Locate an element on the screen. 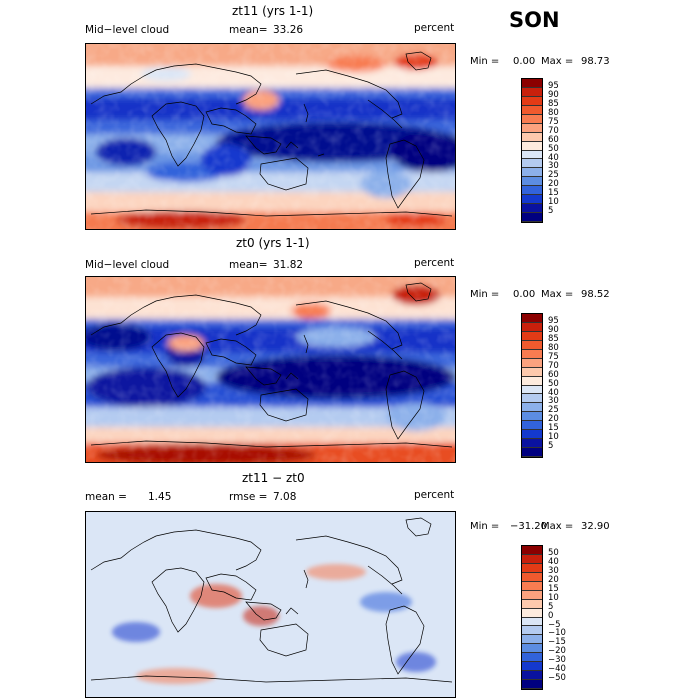 The image size is (700, 700). panel-2-max-value: 98.52 is located at coordinates (595, 294).